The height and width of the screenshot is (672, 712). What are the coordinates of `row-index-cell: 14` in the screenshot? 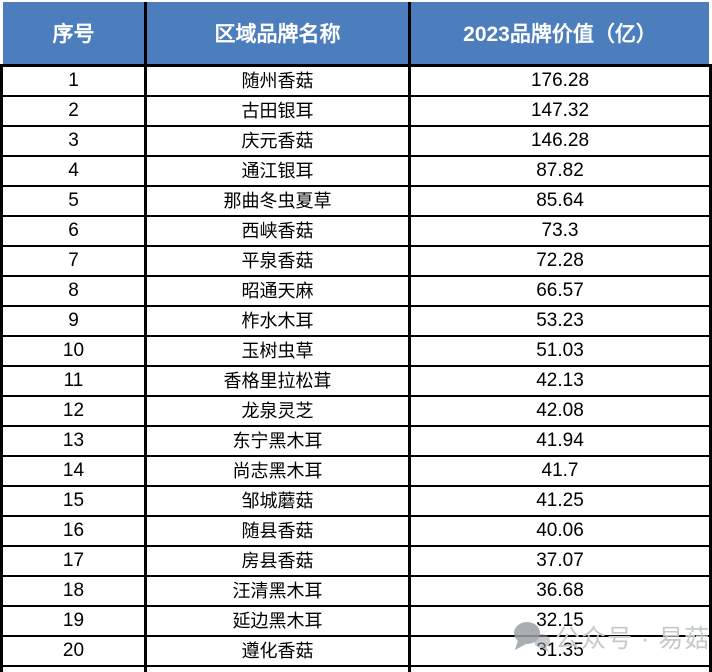 It's located at (73, 470).